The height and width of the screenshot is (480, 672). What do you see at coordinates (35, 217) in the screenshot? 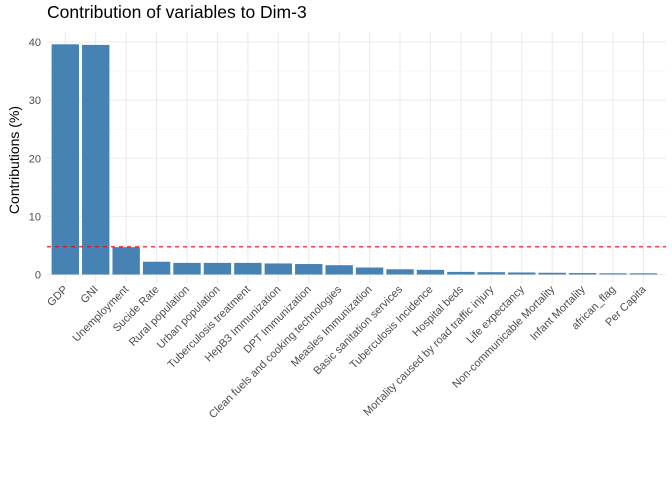
I see `y-tick-label: 10` at bounding box center [35, 217].